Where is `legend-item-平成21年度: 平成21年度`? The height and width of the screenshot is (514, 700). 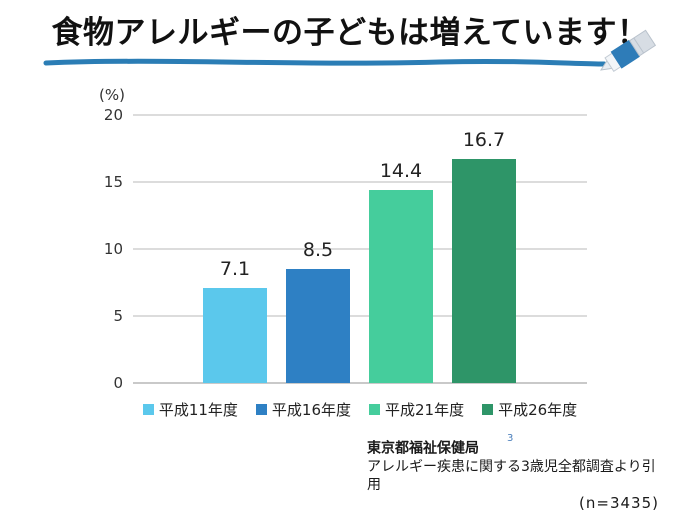 legend-item-平成21年度: 平成21年度 is located at coordinates (416, 409).